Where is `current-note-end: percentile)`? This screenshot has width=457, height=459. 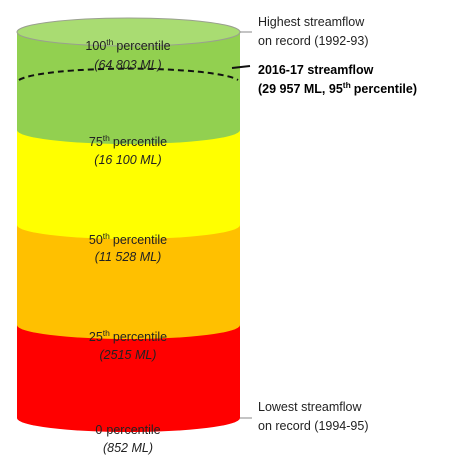 current-note-end: percentile) is located at coordinates (385, 89).